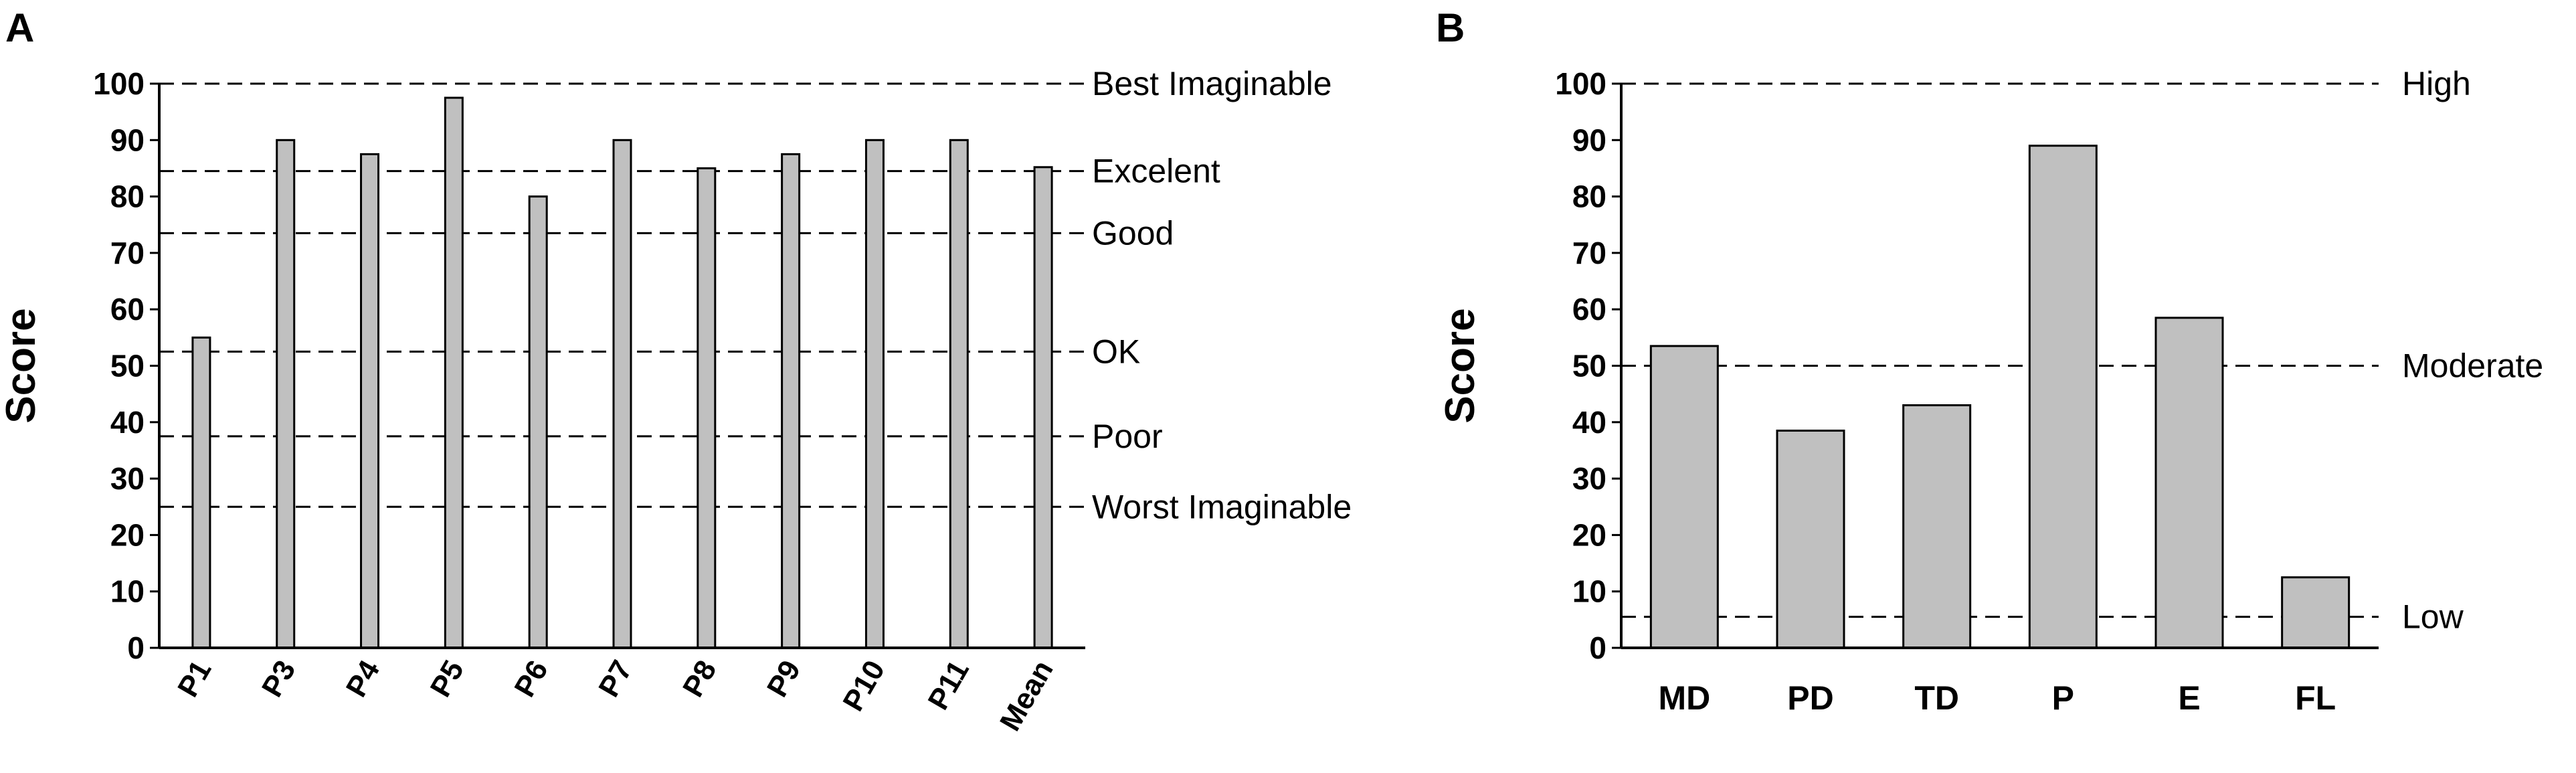 The width and height of the screenshot is (2576, 773). What do you see at coordinates (2315, 698) in the screenshot?
I see `x-tick-label: FL` at bounding box center [2315, 698].